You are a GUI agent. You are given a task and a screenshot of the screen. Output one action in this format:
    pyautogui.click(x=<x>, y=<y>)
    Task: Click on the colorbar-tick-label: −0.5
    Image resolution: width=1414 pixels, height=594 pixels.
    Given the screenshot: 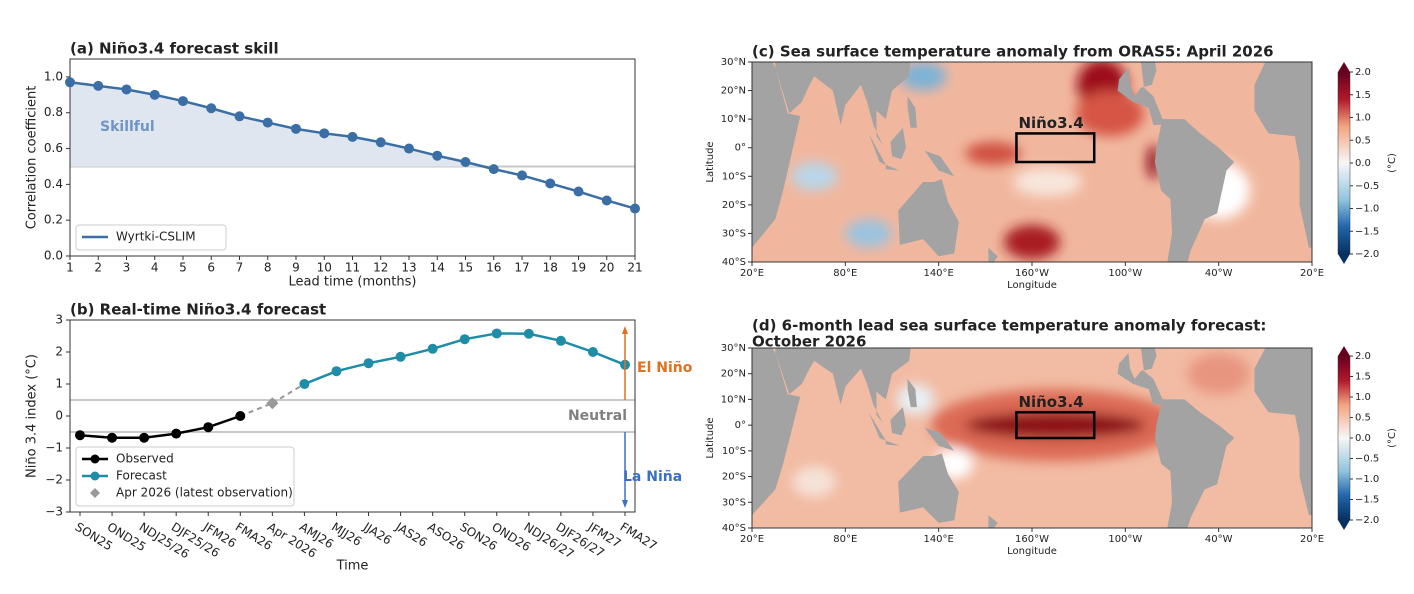 What is the action you would take?
    pyautogui.click(x=1367, y=186)
    